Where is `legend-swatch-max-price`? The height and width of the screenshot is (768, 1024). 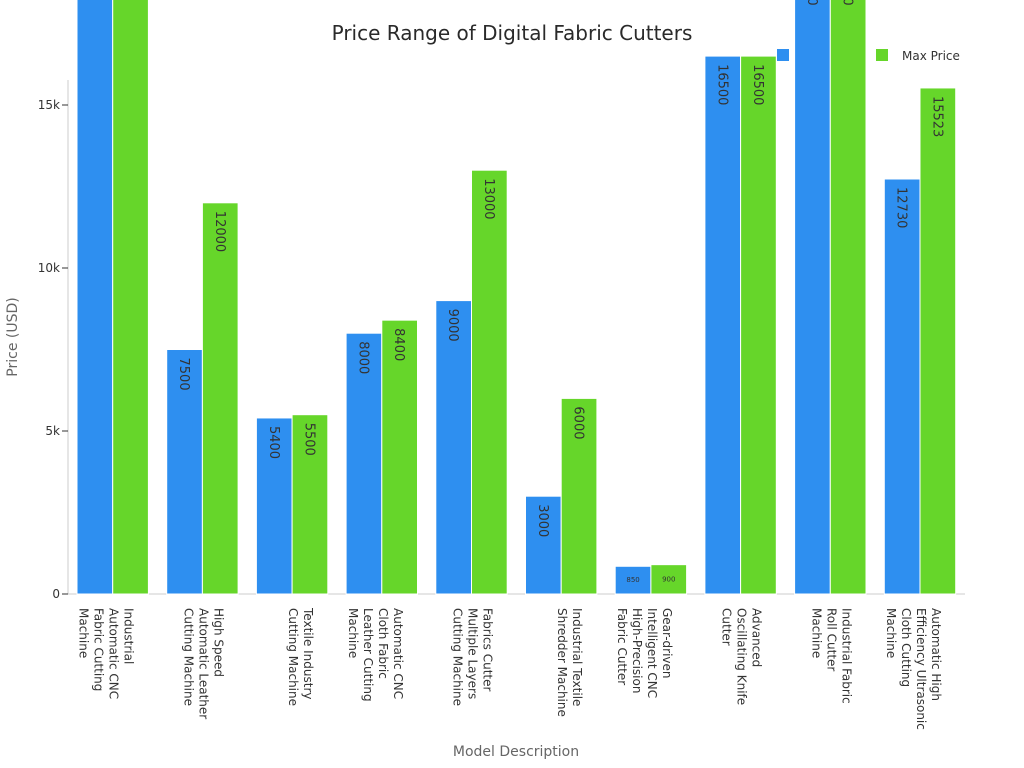
legend-swatch-max-price is located at coordinates (882, 55).